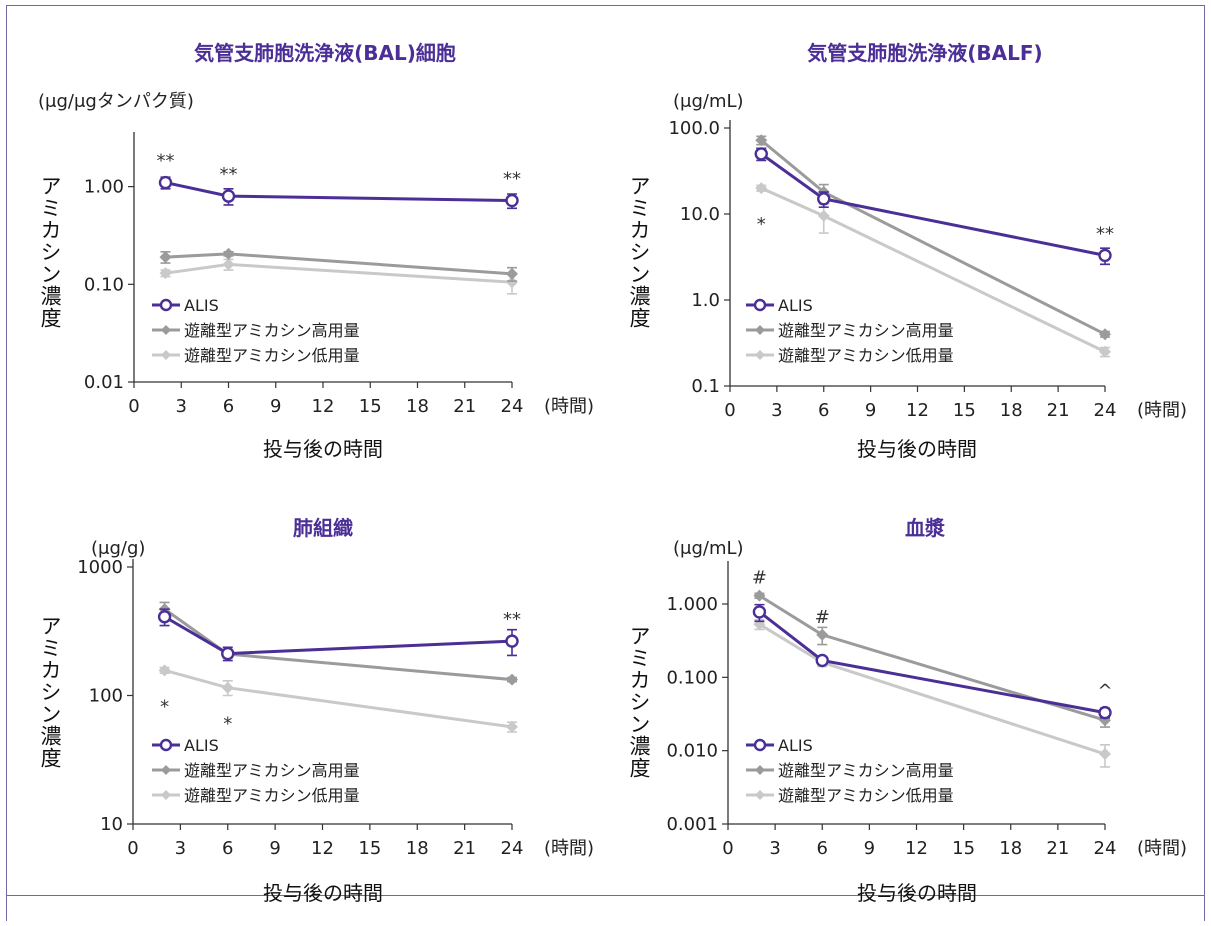 This screenshot has width=1211, height=926. Describe the element at coordinates (104, 284) in the screenshot. I see `y-tick-label: 0.10` at that location.